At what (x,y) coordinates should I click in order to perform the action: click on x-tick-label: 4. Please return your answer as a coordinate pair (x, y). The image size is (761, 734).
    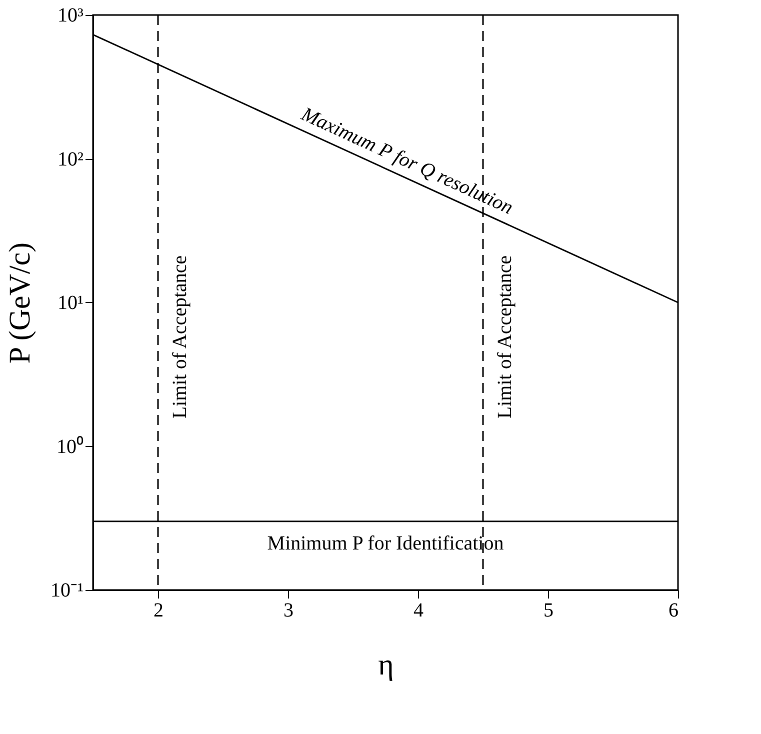
    Looking at the image, I should click on (419, 611).